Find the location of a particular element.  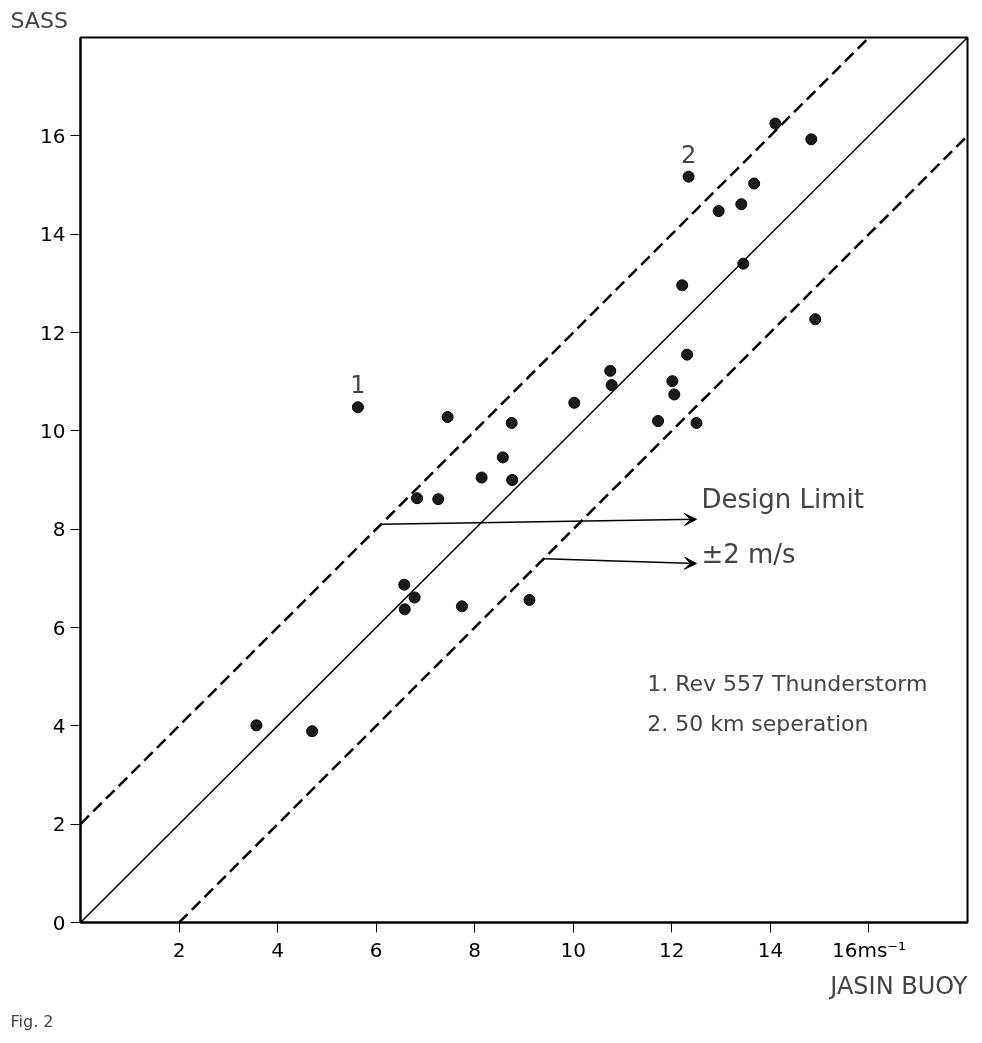

annotation: Design Limit is located at coordinates (782, 499).